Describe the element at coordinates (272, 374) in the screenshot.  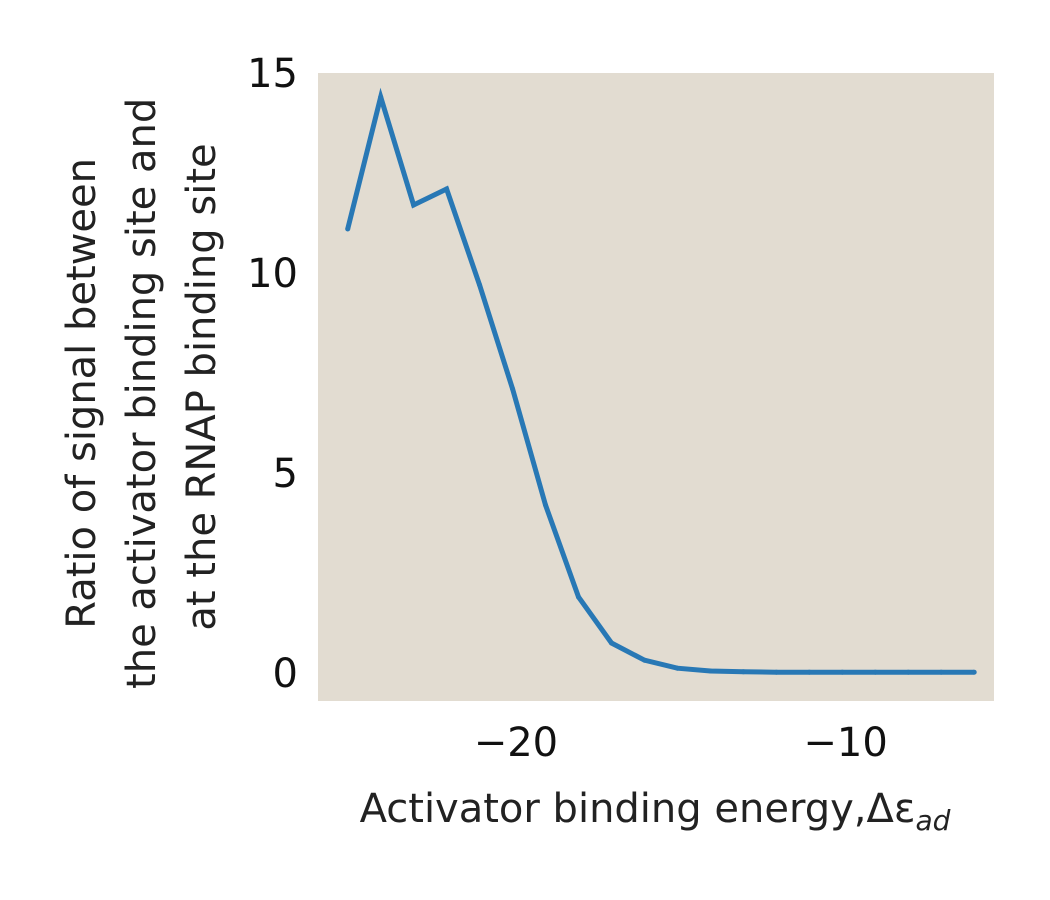
I see `y-tick-labels: 0 5 10 15` at that location.